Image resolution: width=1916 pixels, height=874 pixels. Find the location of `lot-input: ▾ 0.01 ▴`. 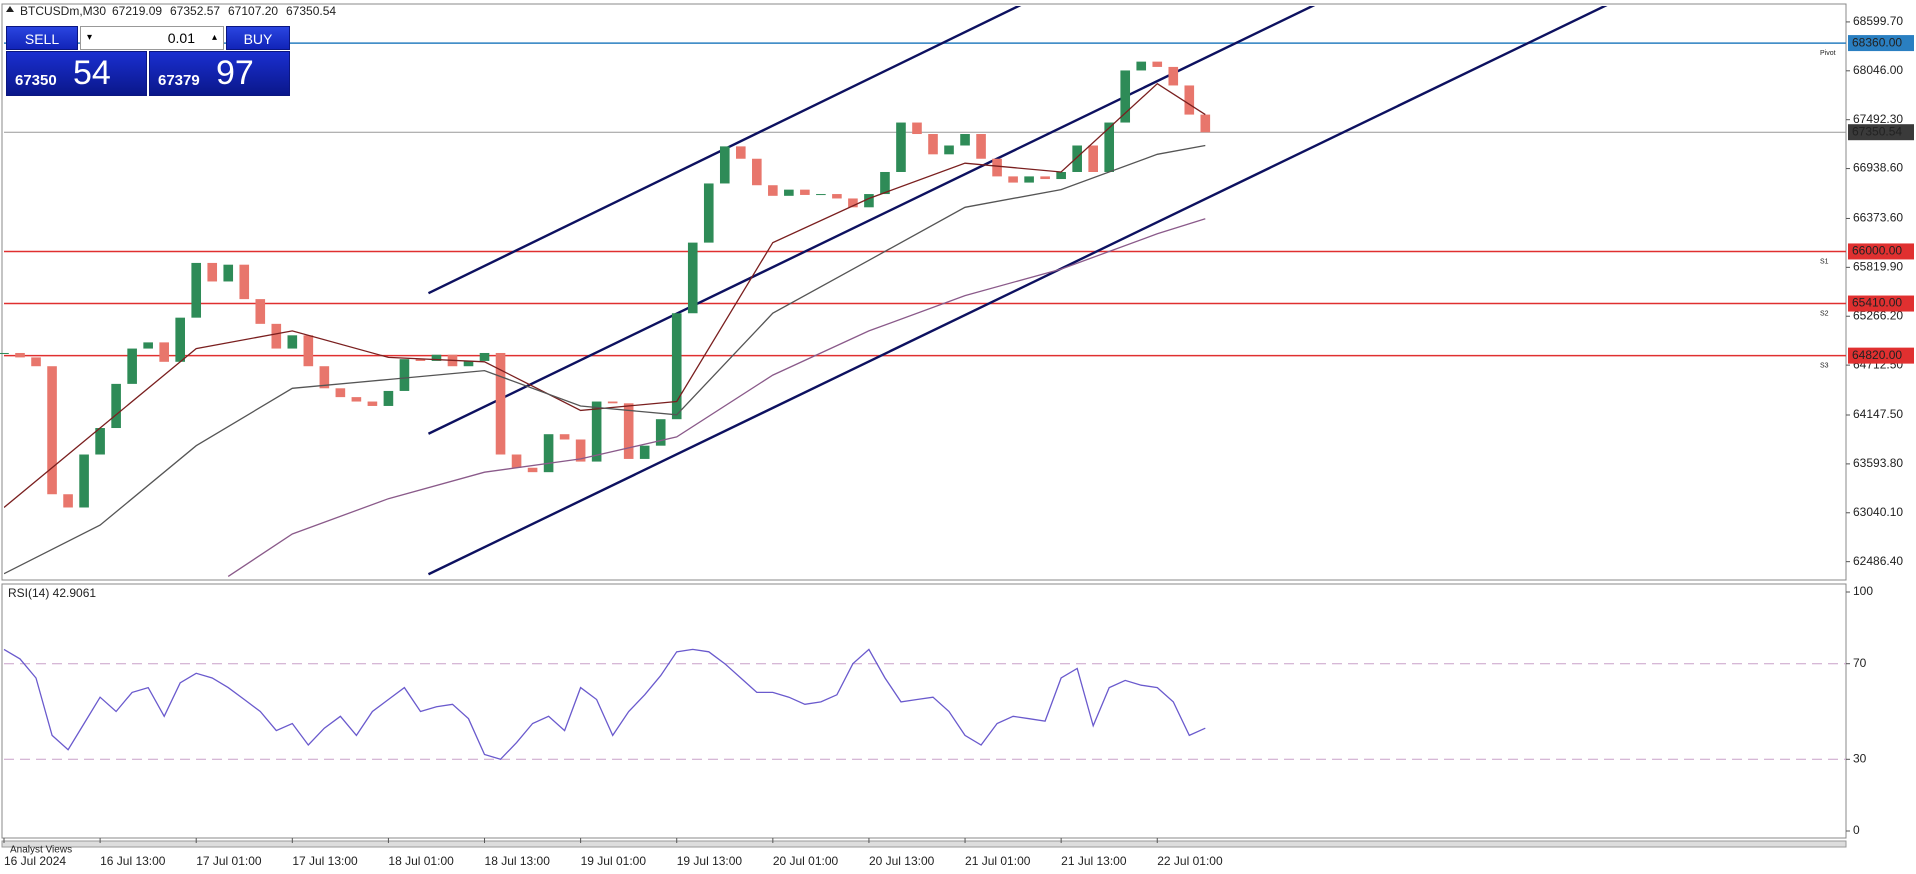

lot-input: ▾ 0.01 ▴ is located at coordinates (152, 38).